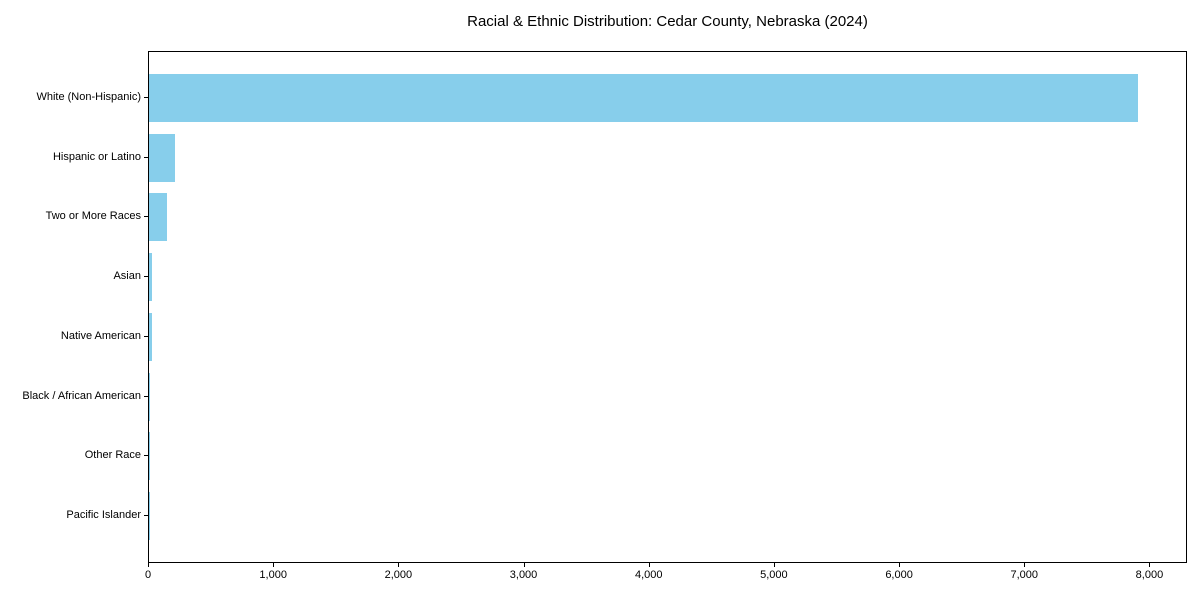 This screenshot has width=1200, height=600. What do you see at coordinates (127, 276) in the screenshot?
I see `y-tick-label: Asian` at bounding box center [127, 276].